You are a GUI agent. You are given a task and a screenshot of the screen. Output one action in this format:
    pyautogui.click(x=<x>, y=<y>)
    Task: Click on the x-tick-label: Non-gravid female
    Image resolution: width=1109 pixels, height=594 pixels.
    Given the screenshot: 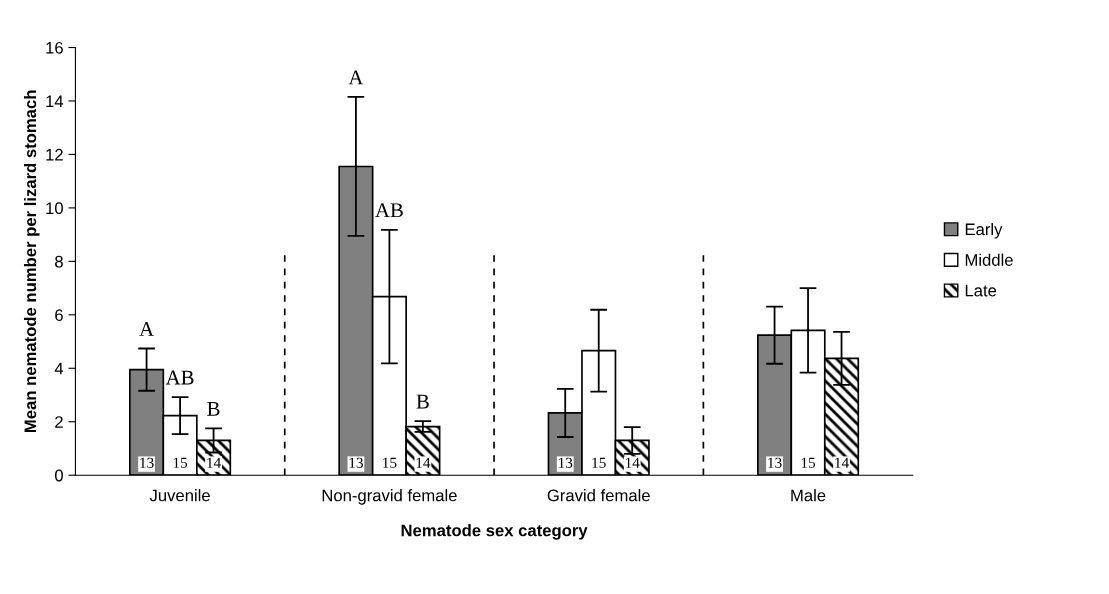 What is the action you would take?
    pyautogui.click(x=389, y=497)
    